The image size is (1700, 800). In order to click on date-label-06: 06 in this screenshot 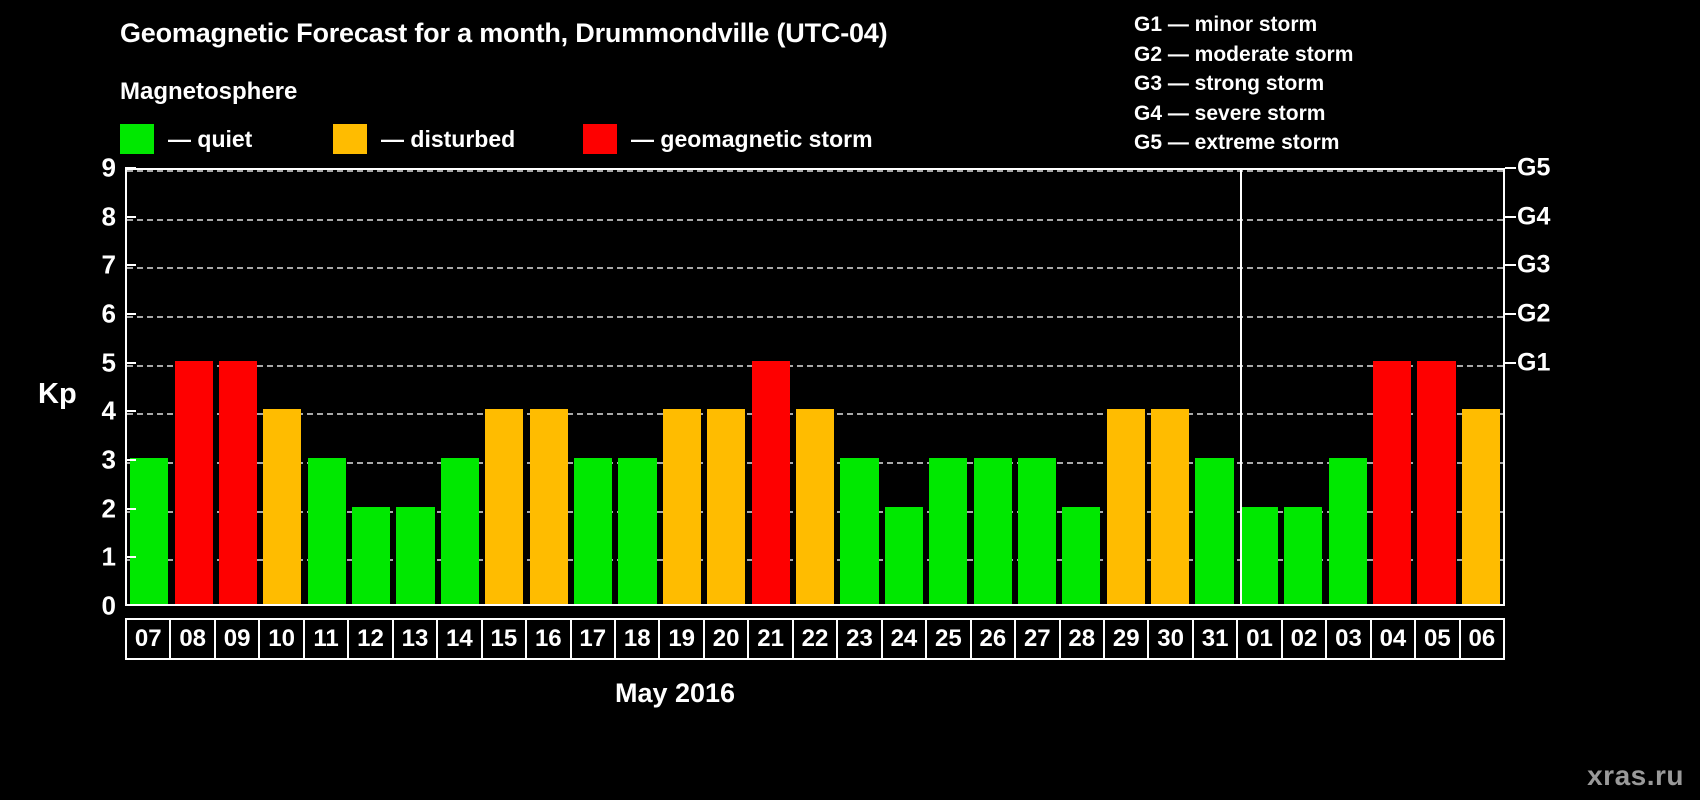, I will do `click(1482, 638)`.